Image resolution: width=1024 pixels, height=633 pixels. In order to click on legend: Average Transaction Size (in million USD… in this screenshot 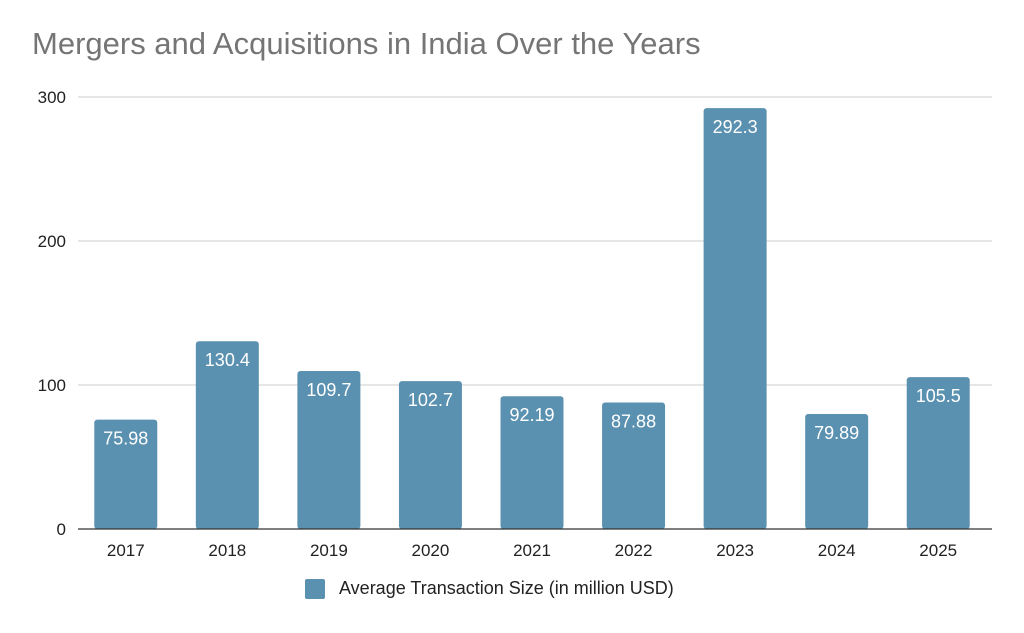, I will do `click(489, 588)`.